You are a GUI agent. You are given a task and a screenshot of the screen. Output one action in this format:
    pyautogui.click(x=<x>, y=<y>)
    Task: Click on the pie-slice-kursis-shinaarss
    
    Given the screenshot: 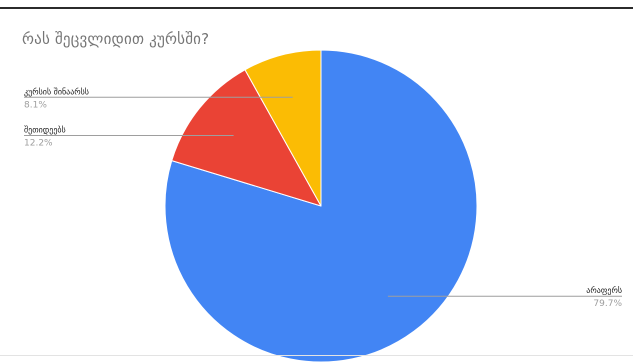 What is the action you would take?
    pyautogui.click(x=283, y=128)
    